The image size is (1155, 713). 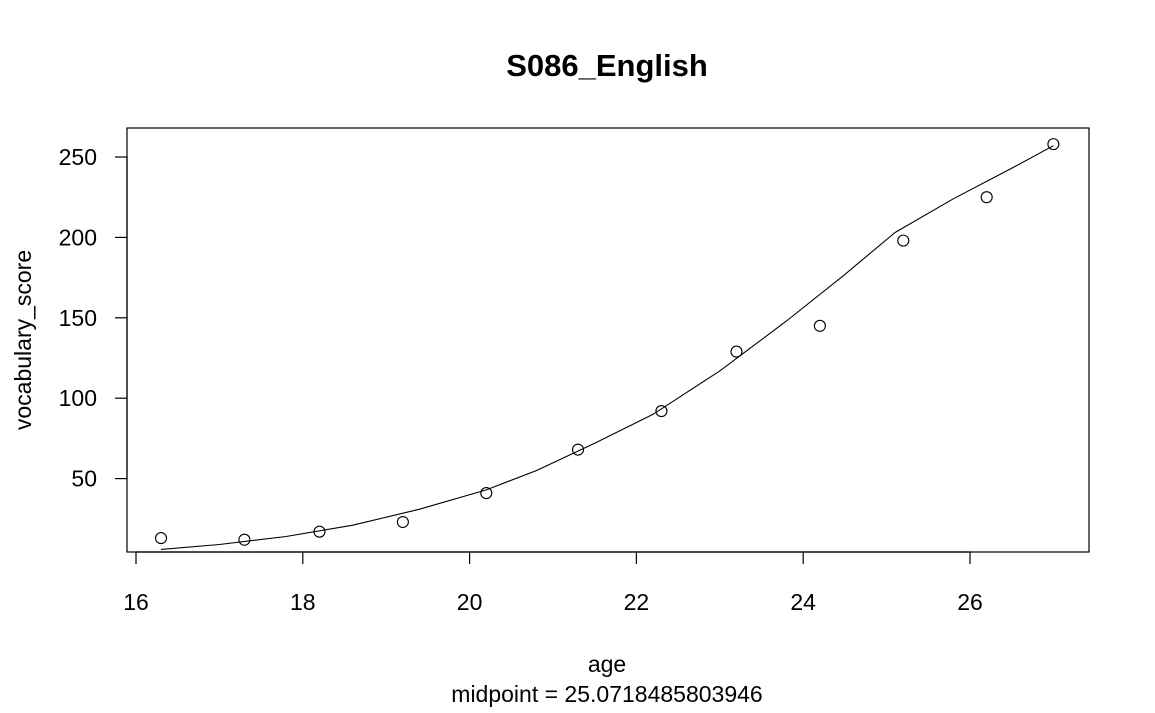 I want to click on x-tick-label: 18, so click(x=303, y=602).